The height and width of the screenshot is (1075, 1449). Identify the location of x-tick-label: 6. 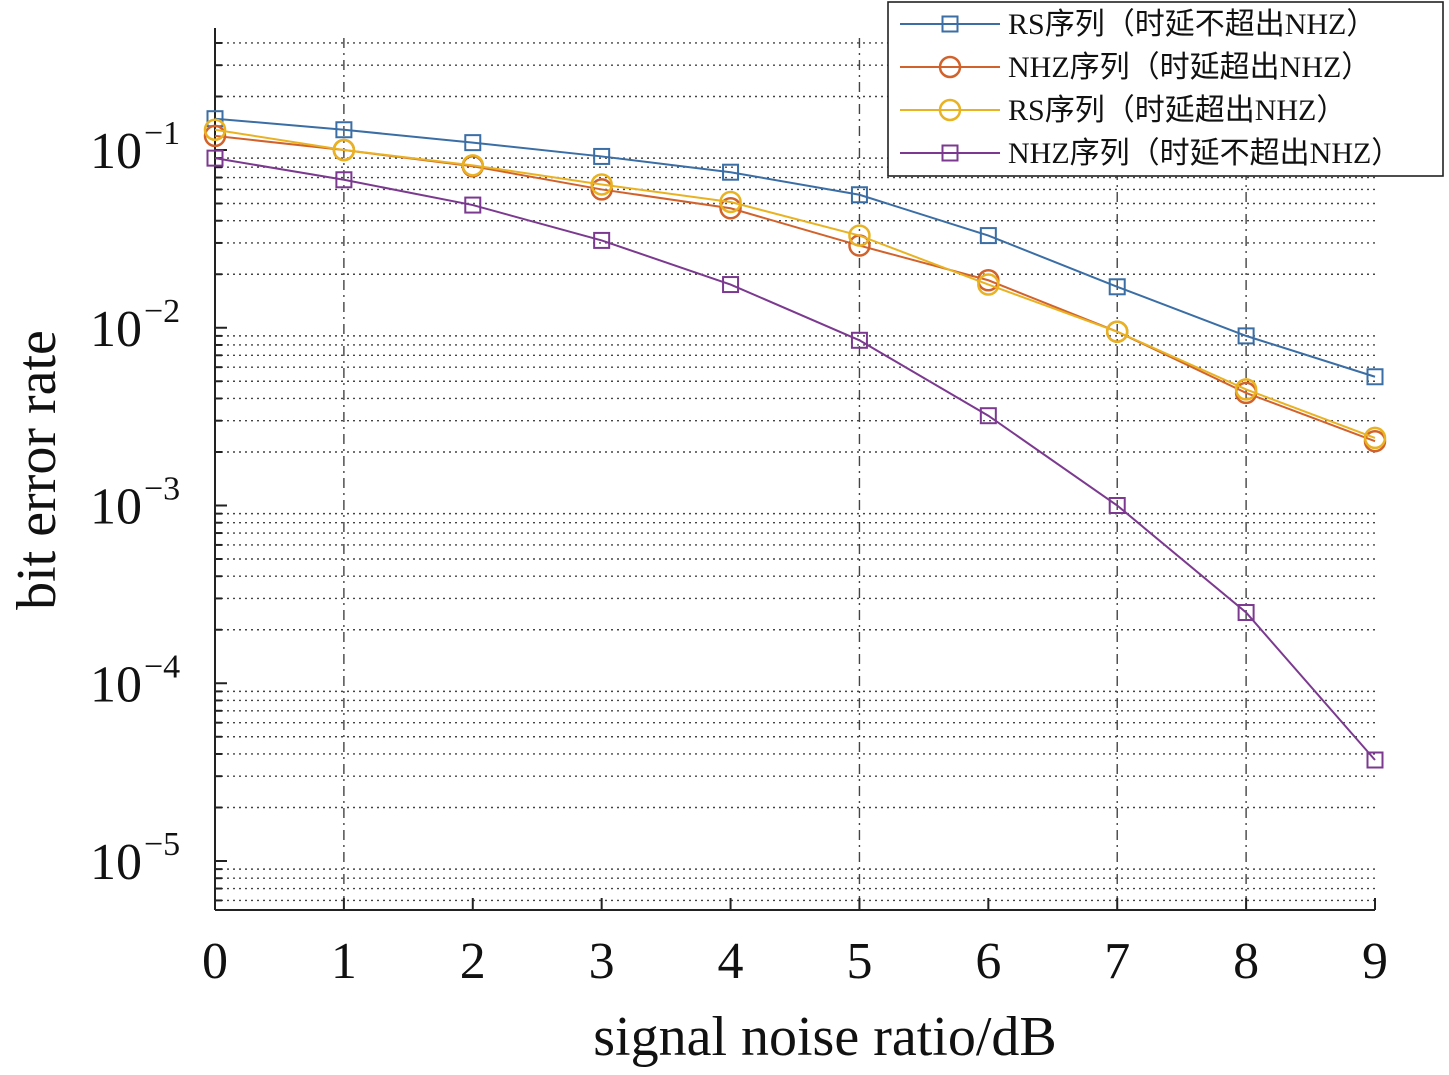
(988, 961).